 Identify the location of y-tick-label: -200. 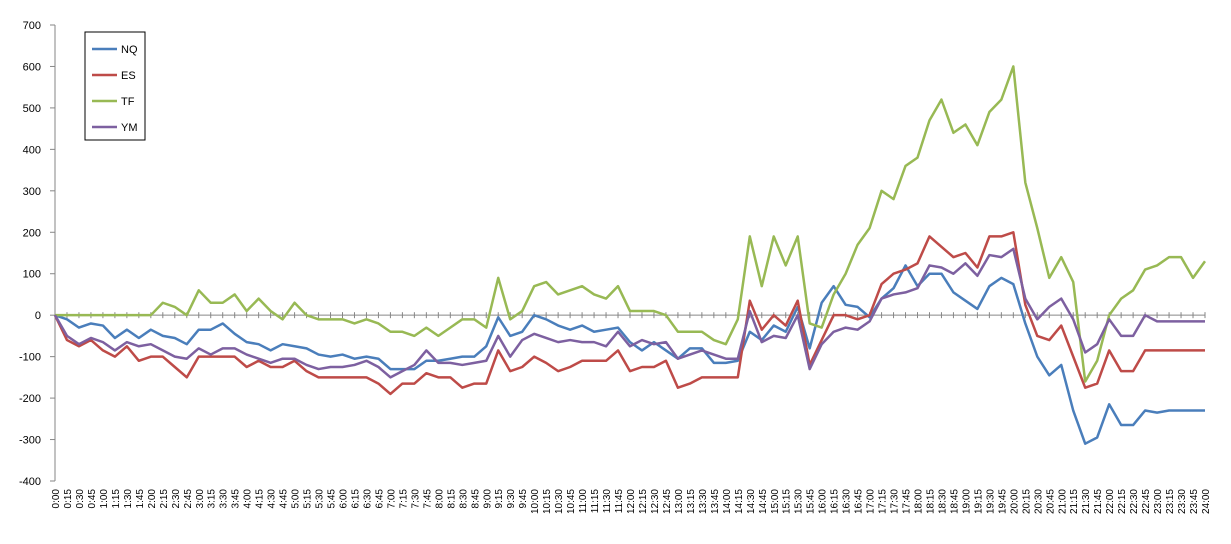
(30, 399).